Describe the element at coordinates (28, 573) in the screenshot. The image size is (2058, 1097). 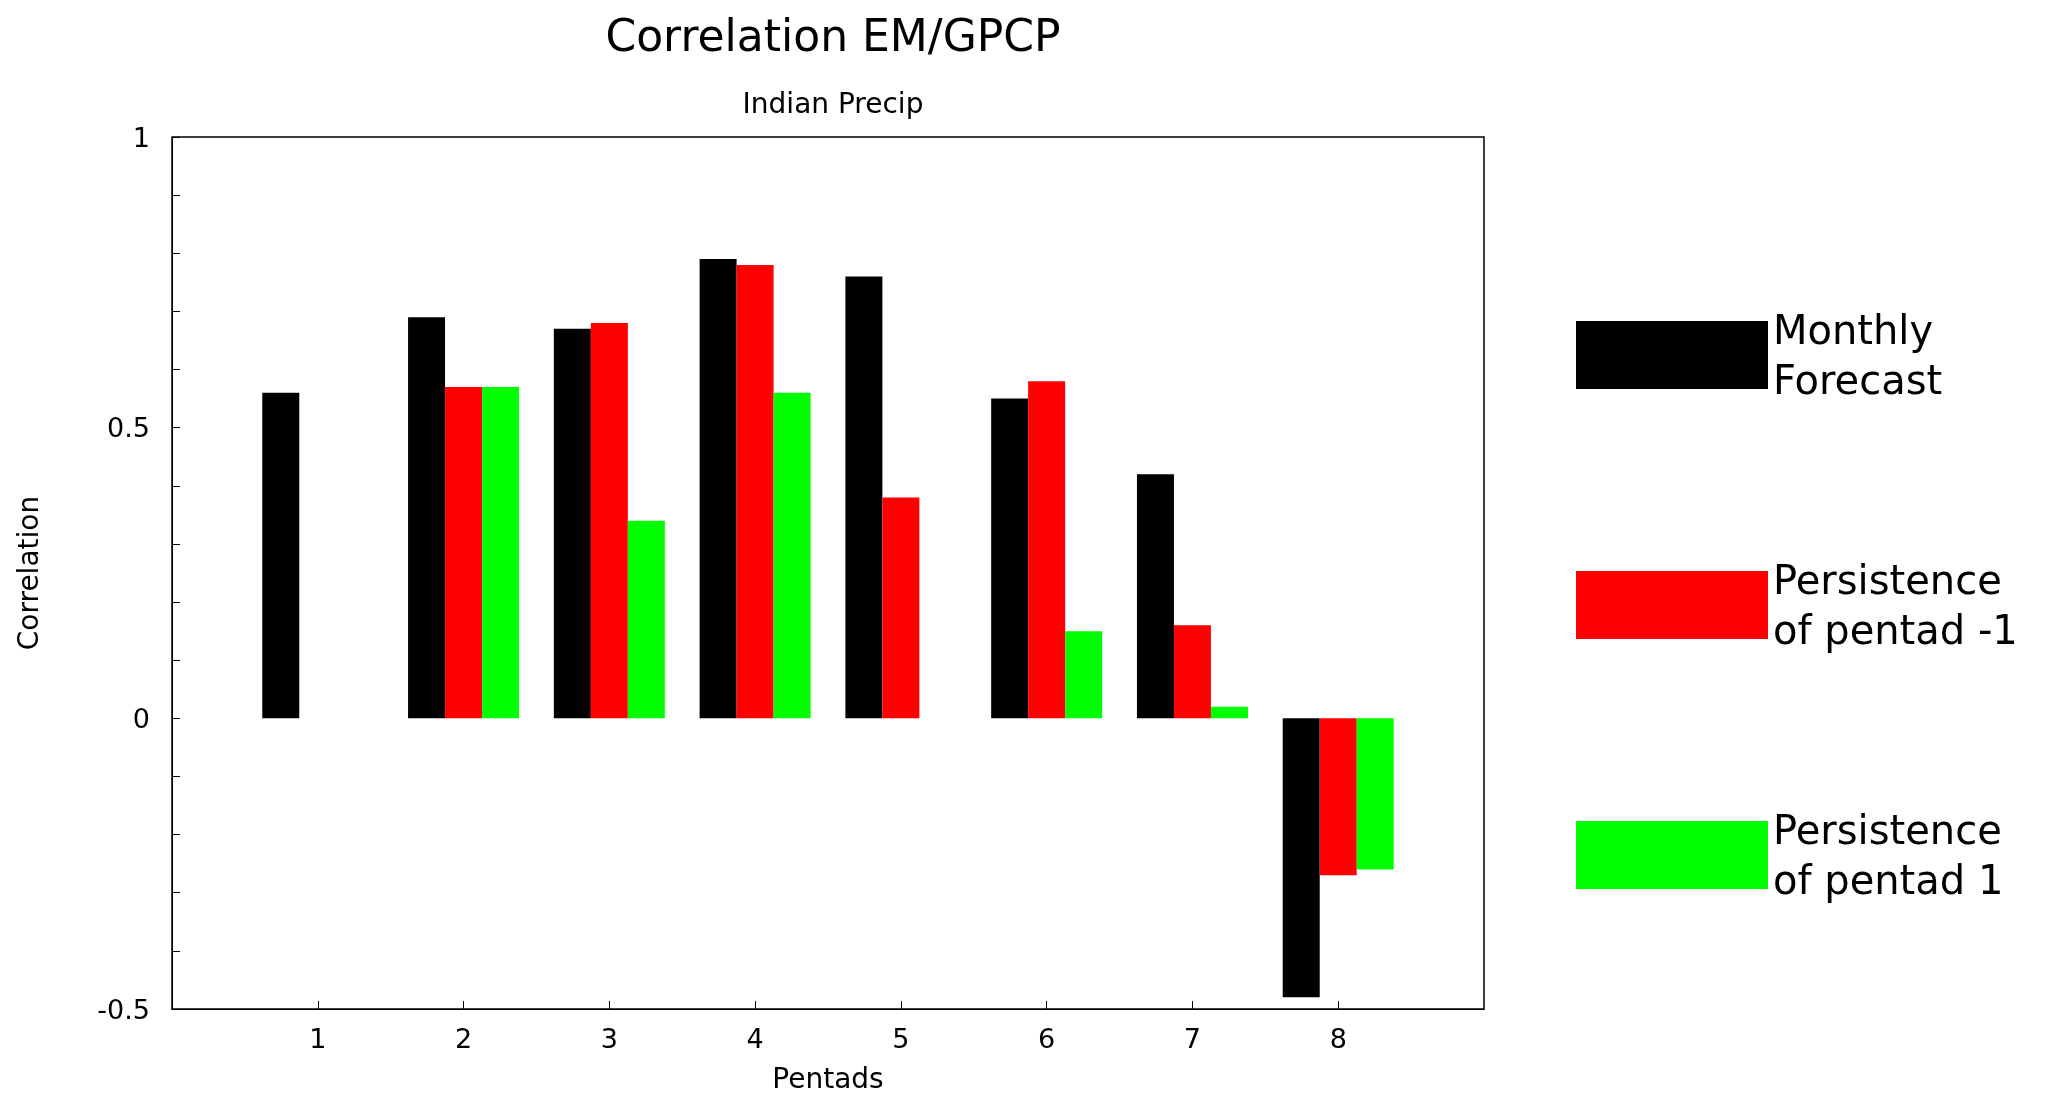
I see `y-axis-title: Correlation` at that location.